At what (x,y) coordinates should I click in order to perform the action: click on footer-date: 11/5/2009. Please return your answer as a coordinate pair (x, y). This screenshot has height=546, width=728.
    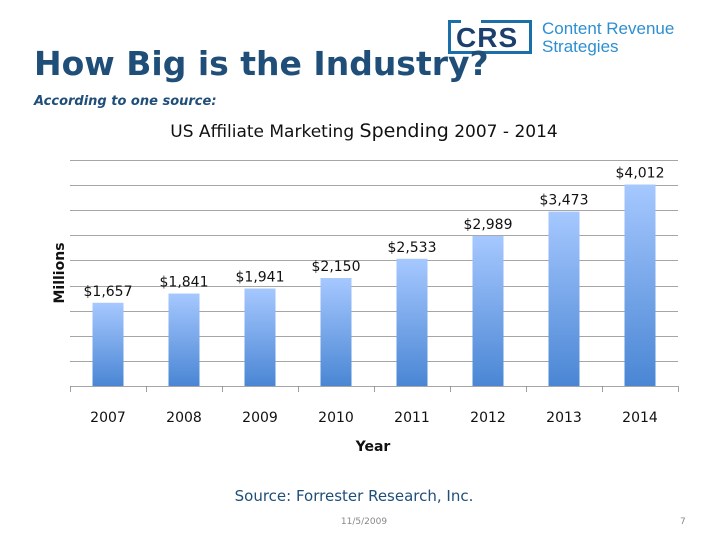
    Looking at the image, I should click on (364, 522).